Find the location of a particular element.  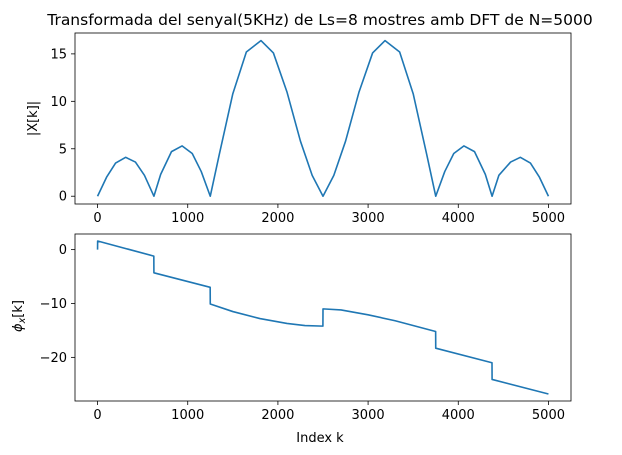

x-axis-label: Index k is located at coordinates (320, 438).